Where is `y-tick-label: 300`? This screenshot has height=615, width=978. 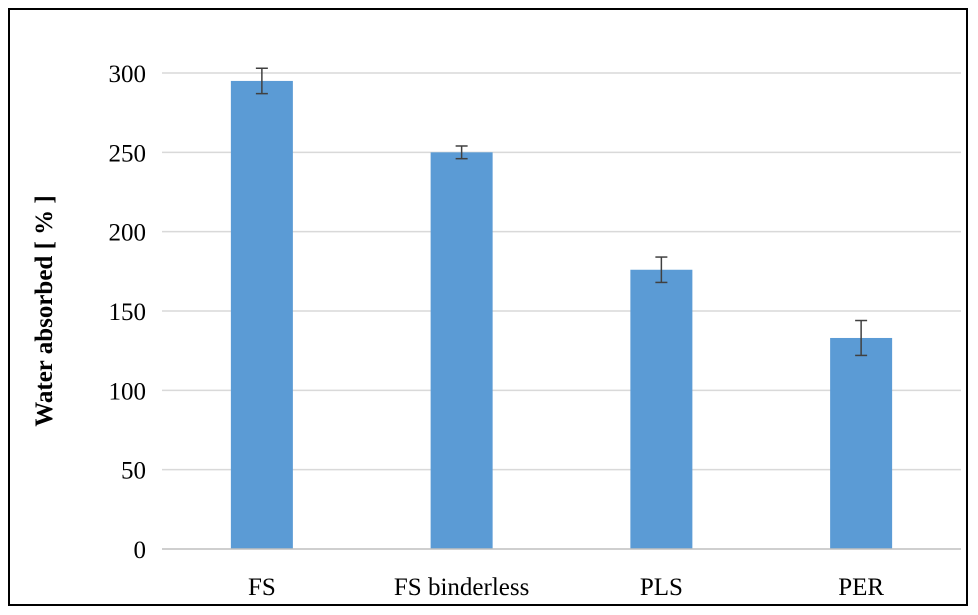
y-tick-label: 300 is located at coordinates (128, 74).